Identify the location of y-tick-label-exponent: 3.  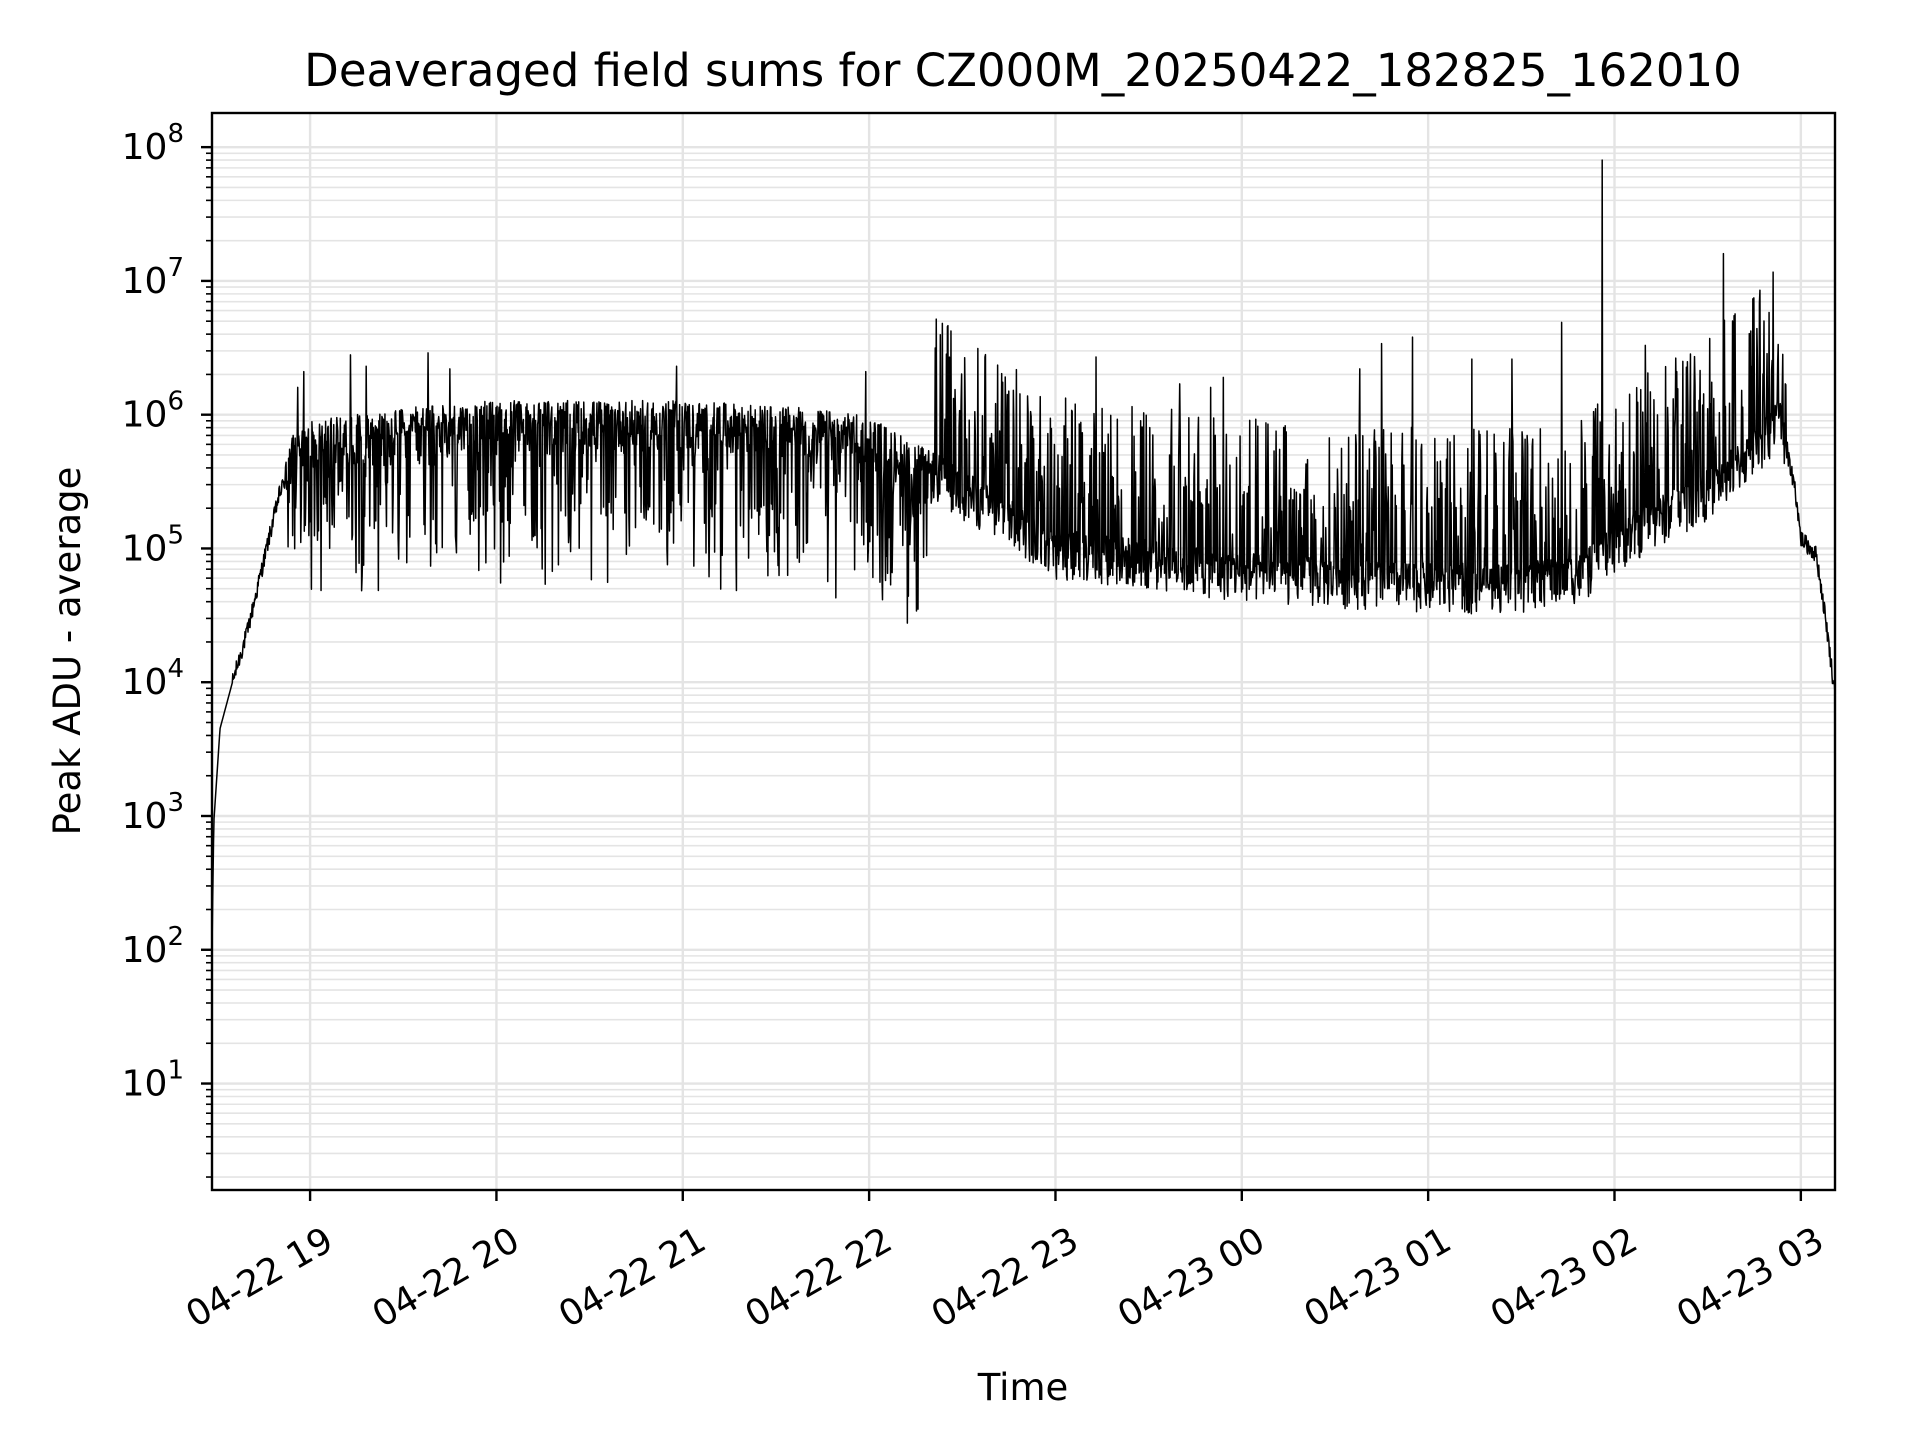
(175, 803).